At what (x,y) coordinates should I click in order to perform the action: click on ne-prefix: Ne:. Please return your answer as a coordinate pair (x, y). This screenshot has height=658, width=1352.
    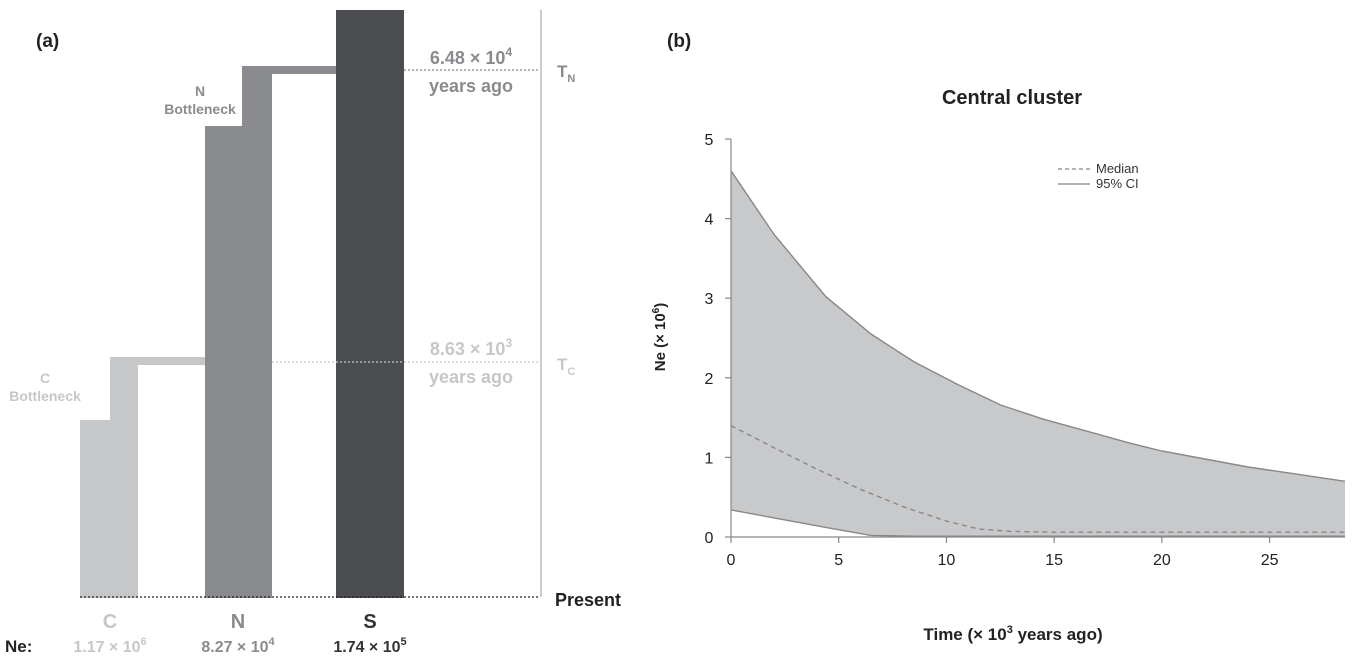
    Looking at the image, I should click on (18, 646).